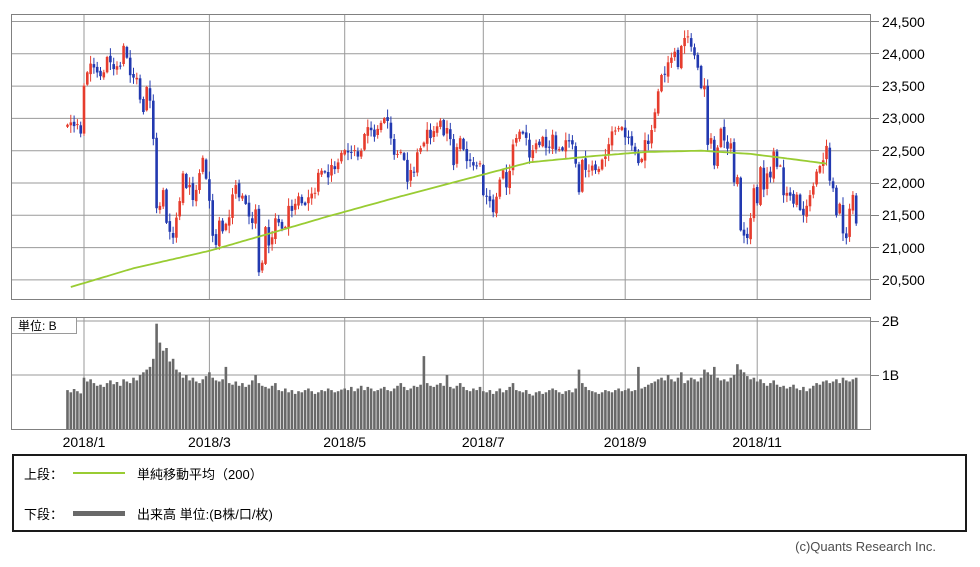 The height and width of the screenshot is (567, 980). I want to click on legend-upper-label: 単純移動平均（200）, so click(200, 474).